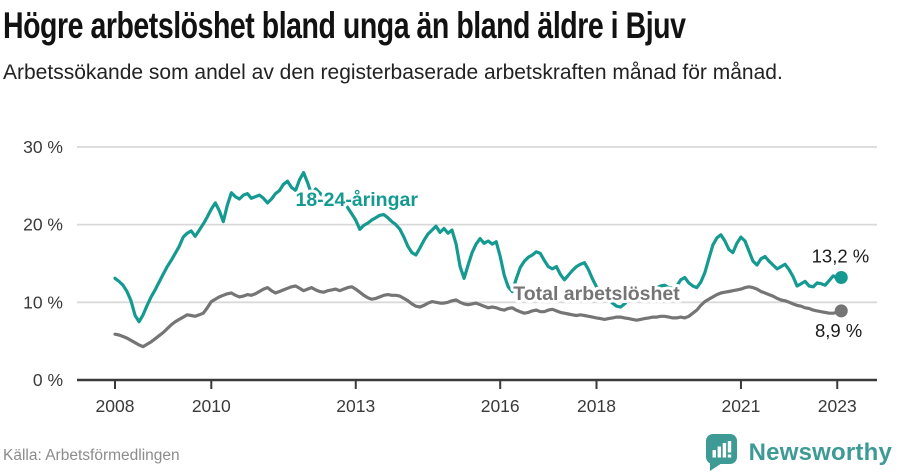 This screenshot has width=900, height=474. I want to click on newsworthy-logo-icon, so click(721, 452).